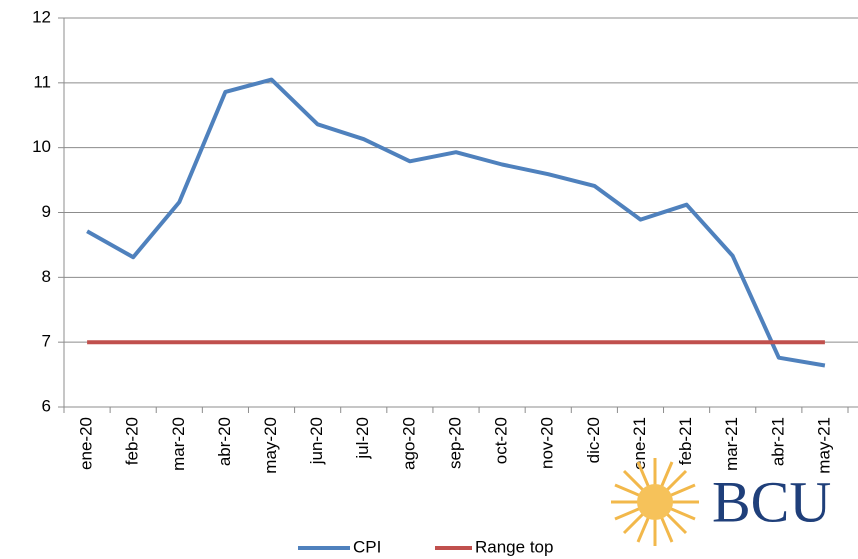 The height and width of the screenshot is (559, 858). I want to click on x-tick-label: mar-20, so click(178, 444).